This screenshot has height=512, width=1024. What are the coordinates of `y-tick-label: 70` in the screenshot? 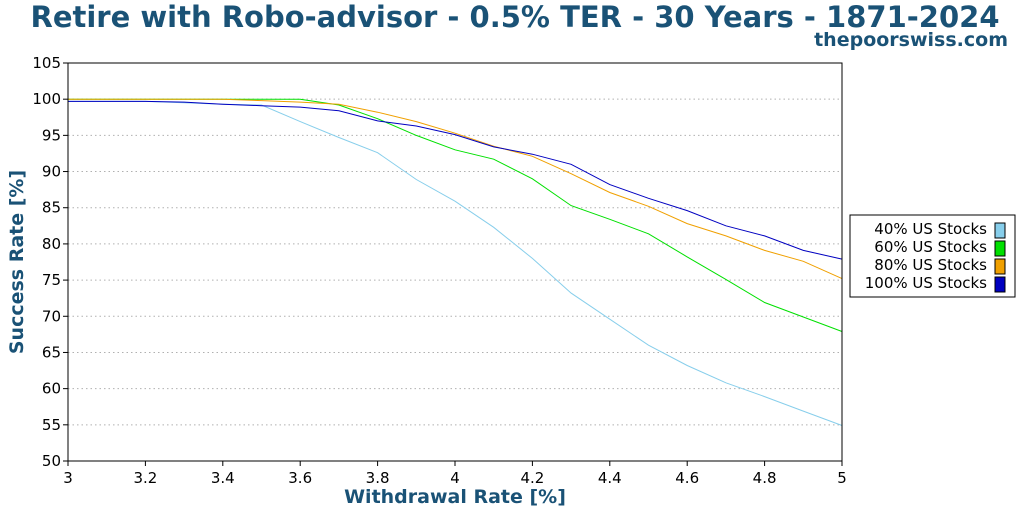 It's located at (51, 316).